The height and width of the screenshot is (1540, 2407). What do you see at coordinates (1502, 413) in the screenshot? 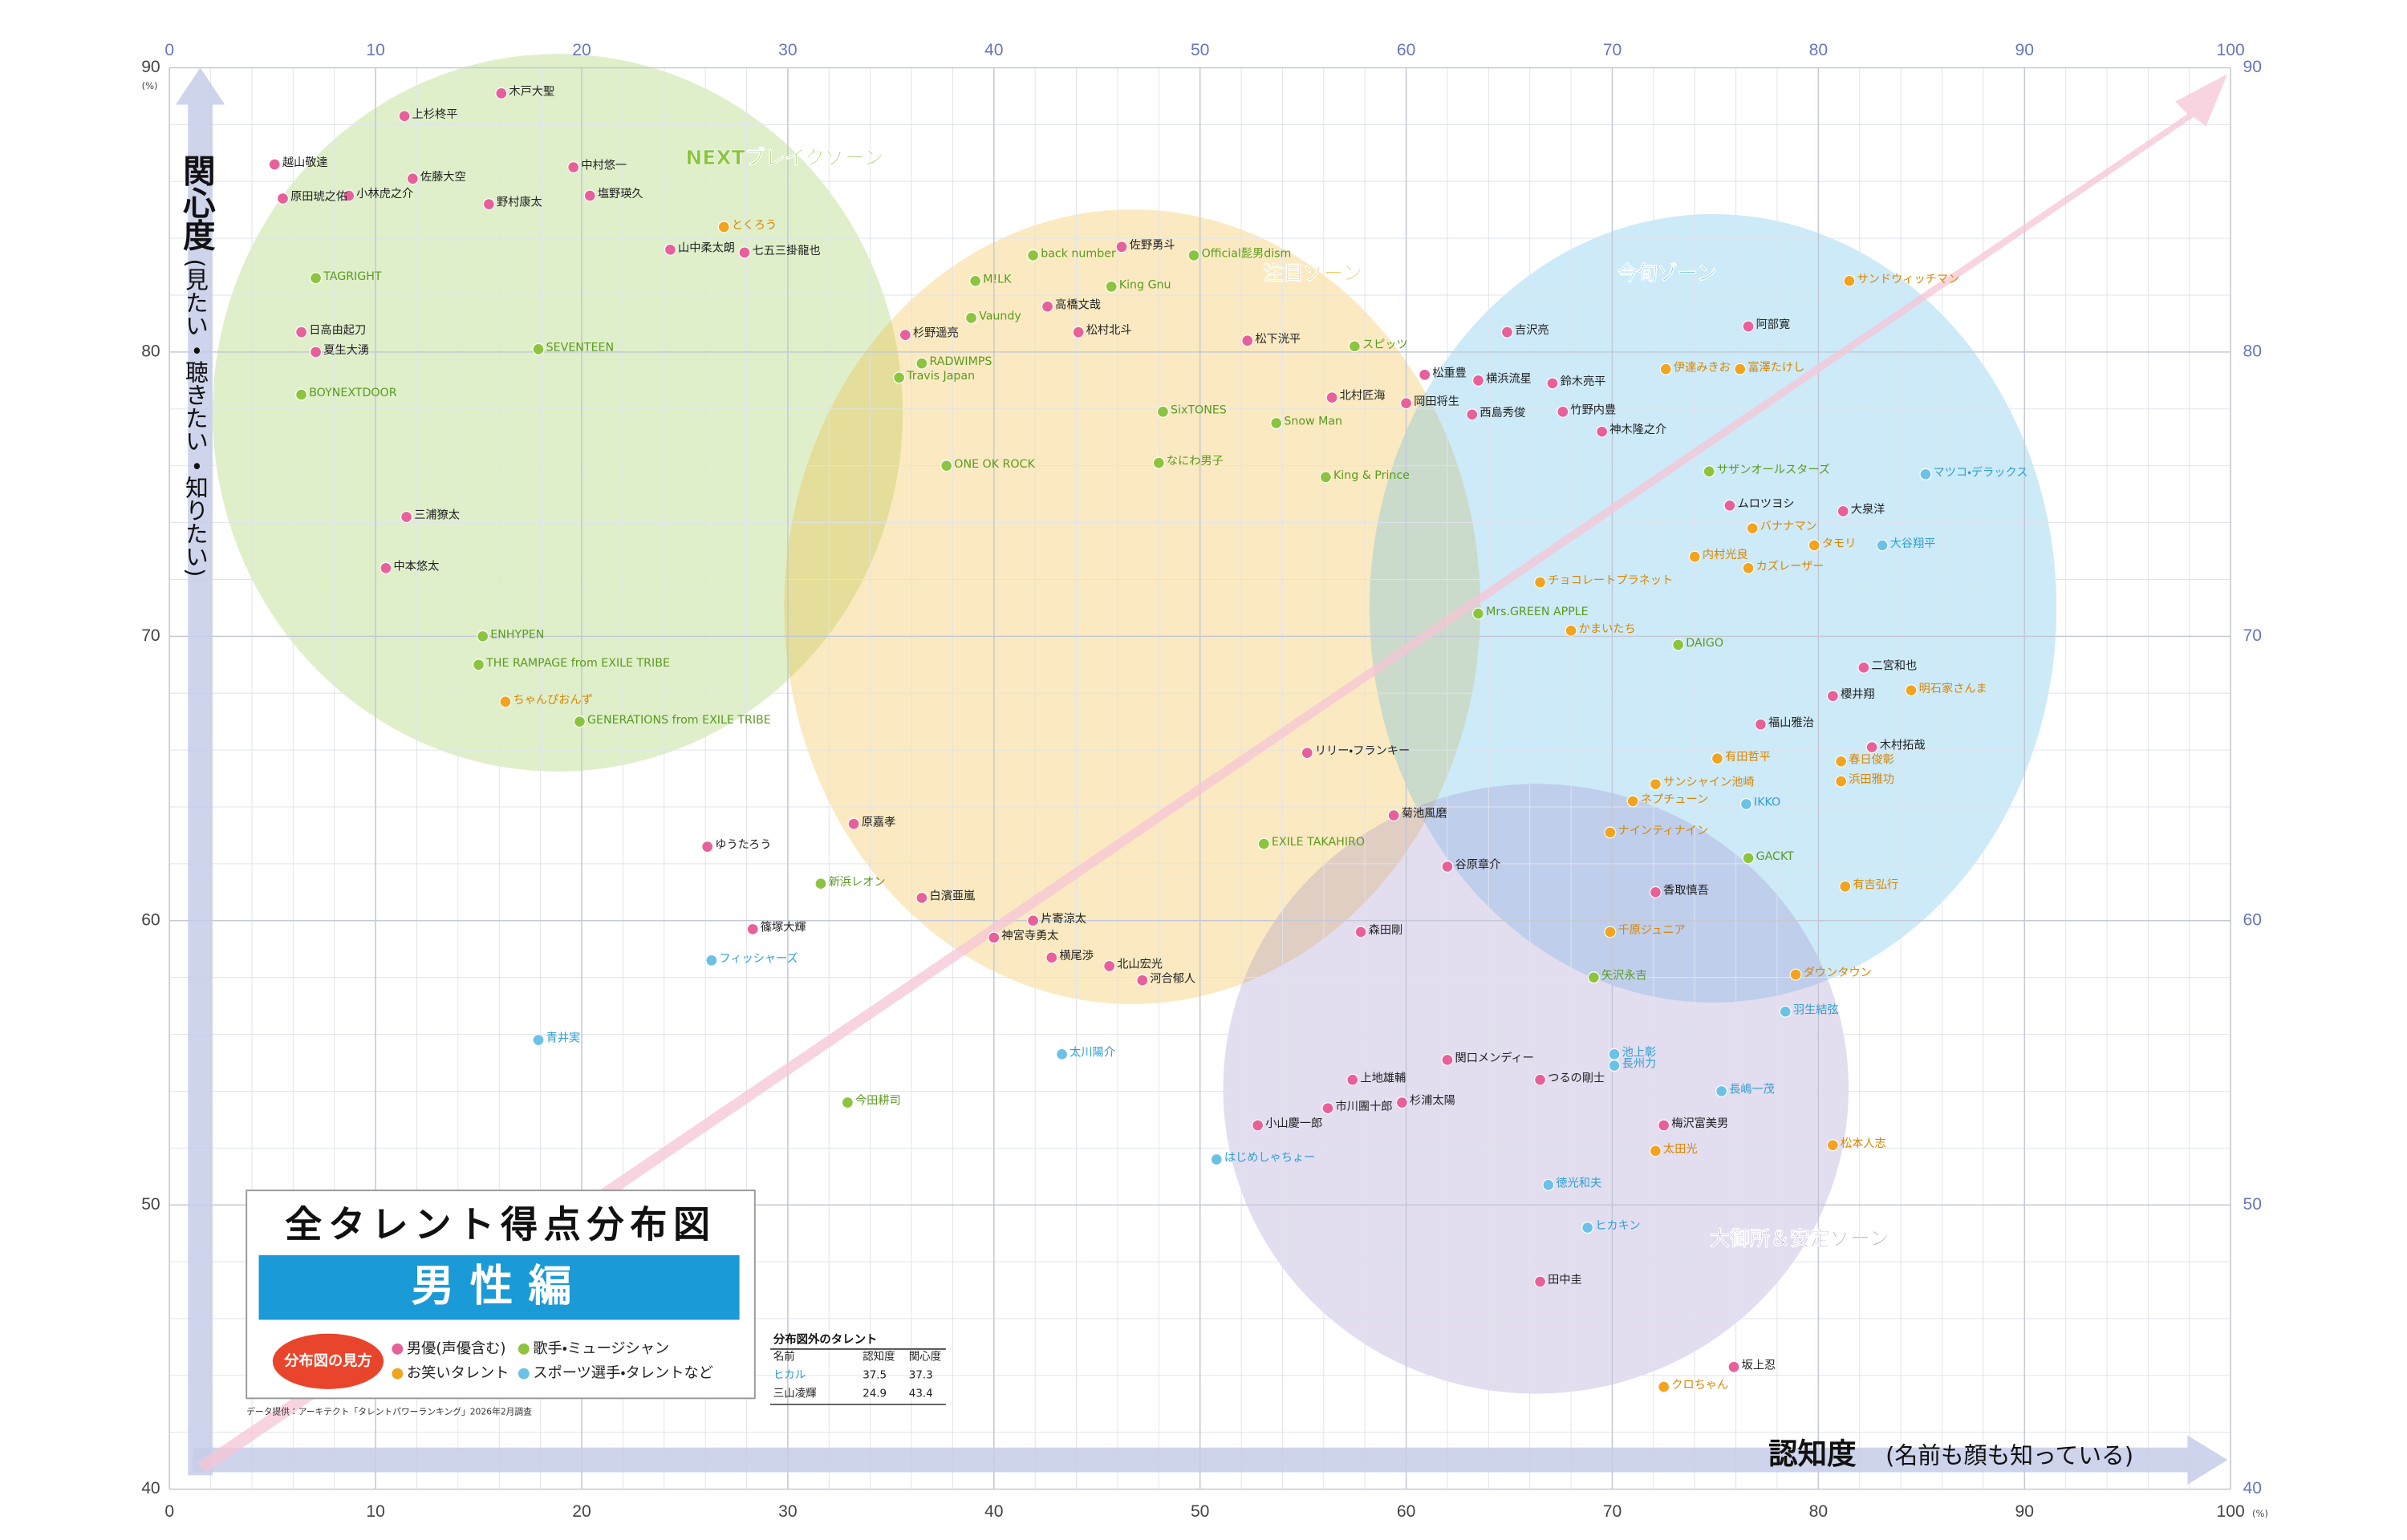
I see `point-label: 西島秀俊` at bounding box center [1502, 413].